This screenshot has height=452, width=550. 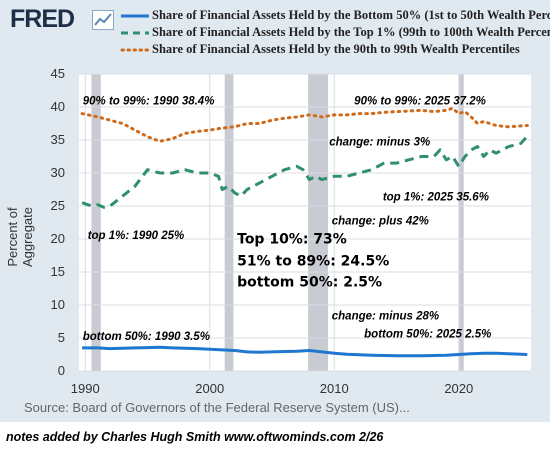 What do you see at coordinates (58, 139) in the screenshot?
I see `y-tick-label: 35` at bounding box center [58, 139].